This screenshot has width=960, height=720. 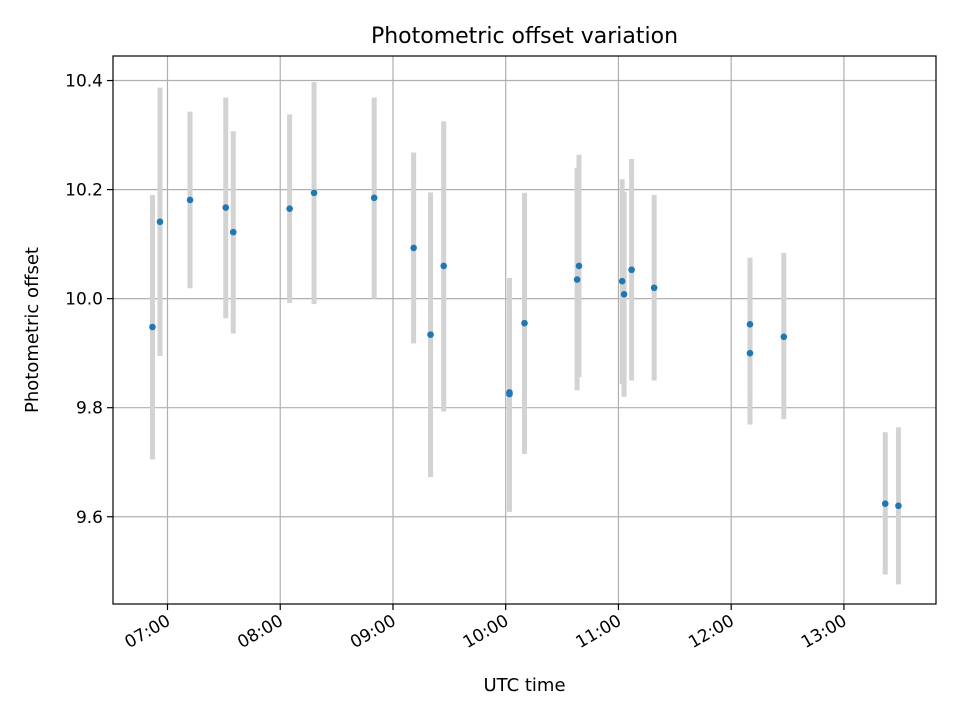 I want to click on y-tick-label: 9.8, so click(x=89, y=409).